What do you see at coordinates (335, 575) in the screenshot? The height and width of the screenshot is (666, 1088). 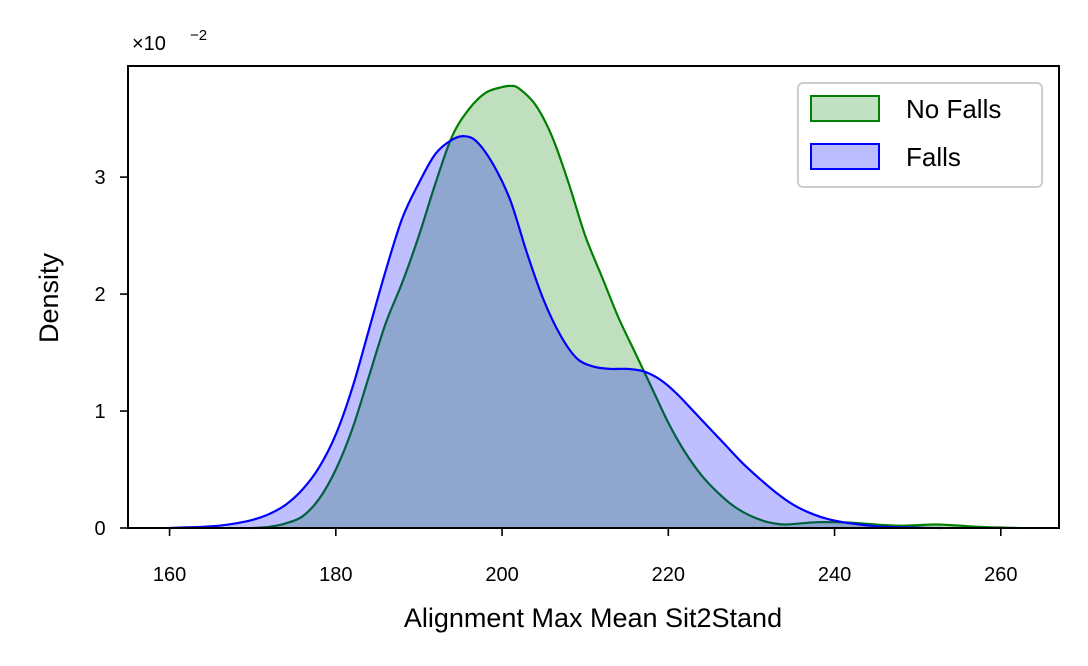 I see `x-tick-label: 180` at bounding box center [335, 575].